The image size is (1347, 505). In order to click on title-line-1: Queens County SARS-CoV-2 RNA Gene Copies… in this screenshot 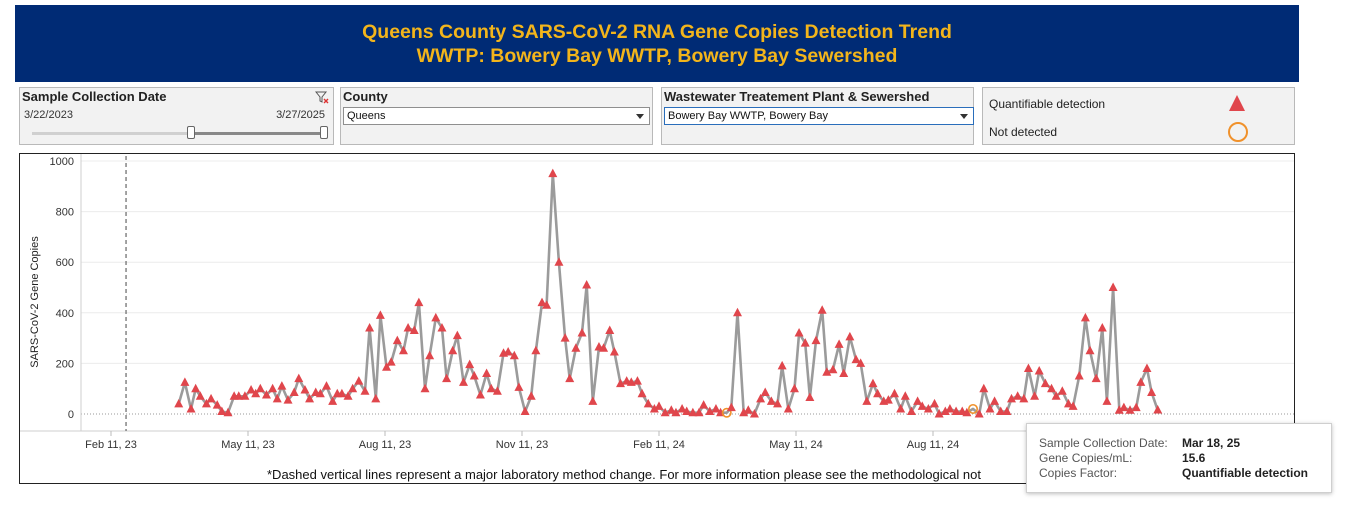, I will do `click(657, 32)`.